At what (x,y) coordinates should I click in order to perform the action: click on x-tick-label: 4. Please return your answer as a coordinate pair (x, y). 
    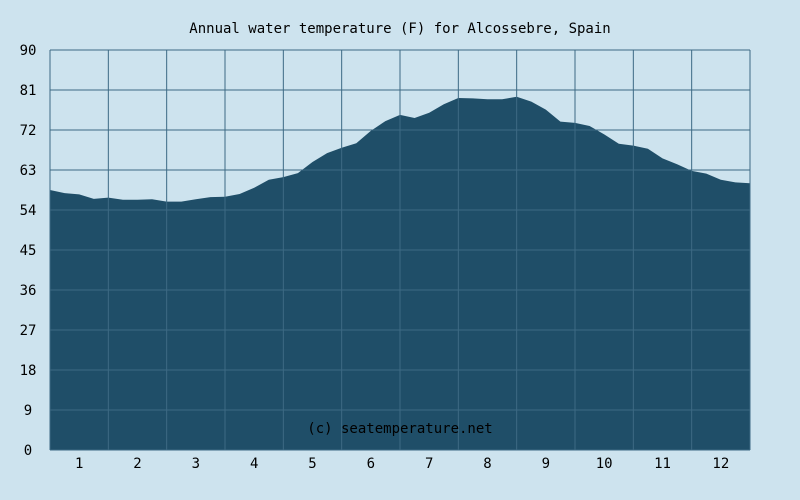
    Looking at the image, I should click on (254, 464).